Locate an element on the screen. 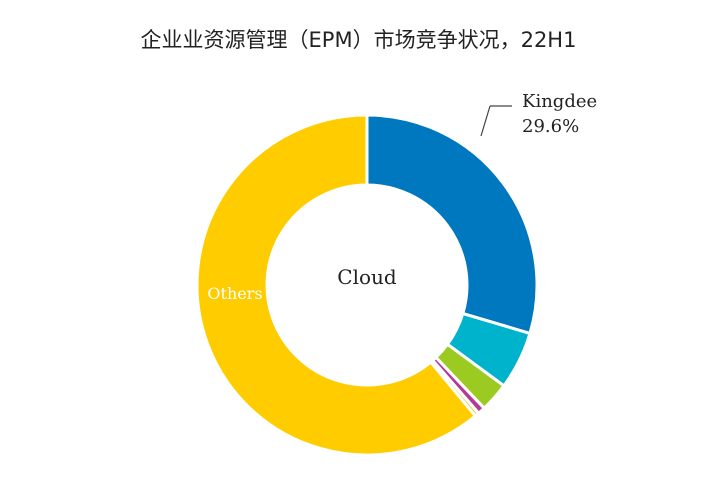  kingdee-leader-line is located at coordinates (485, 121).